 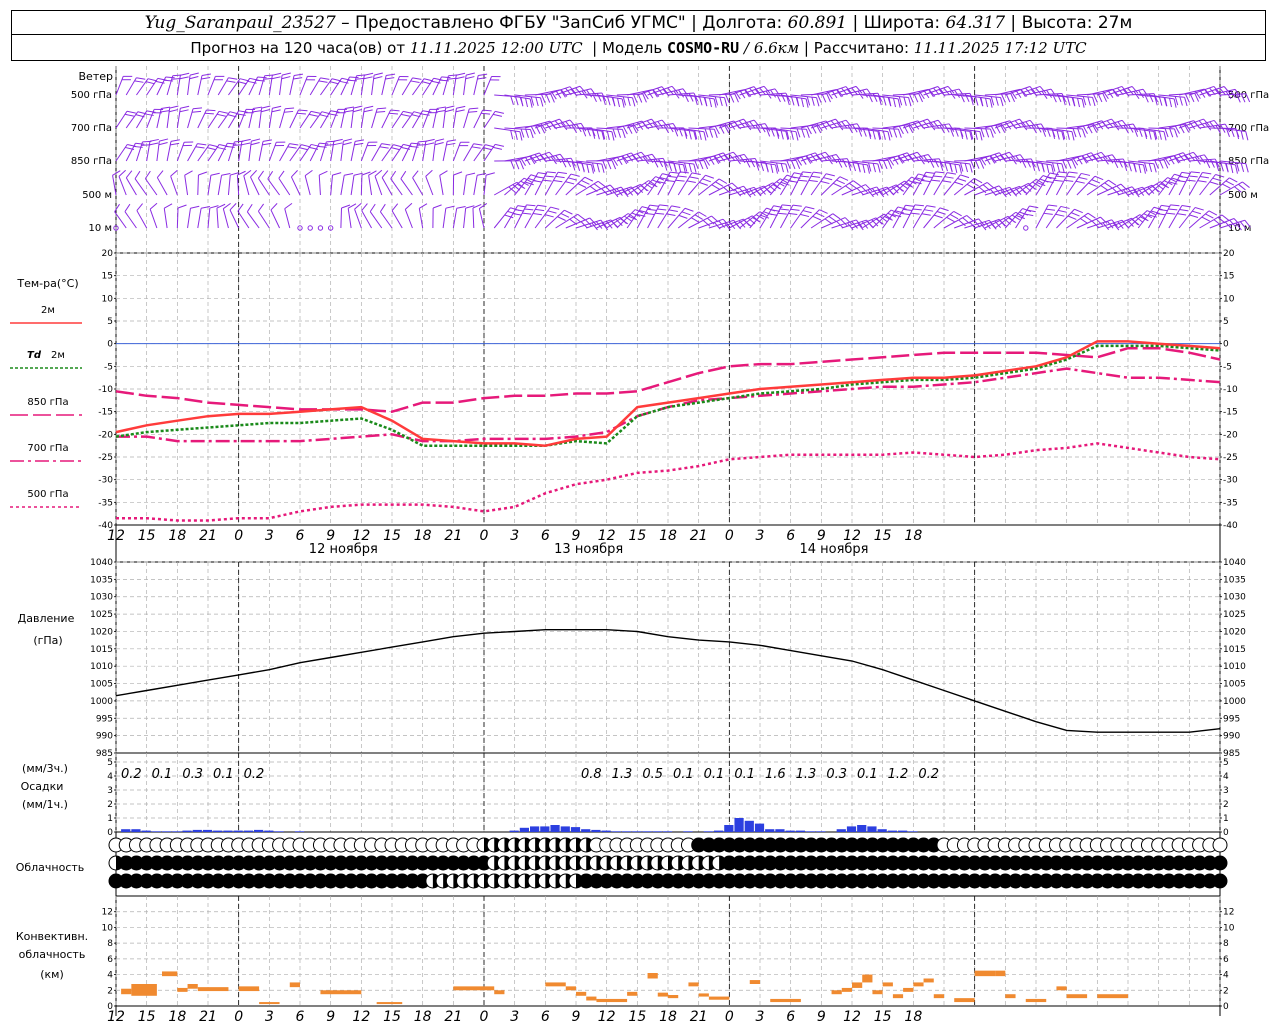 I want to click on altitude-value: 27м, so click(x=1115, y=22).